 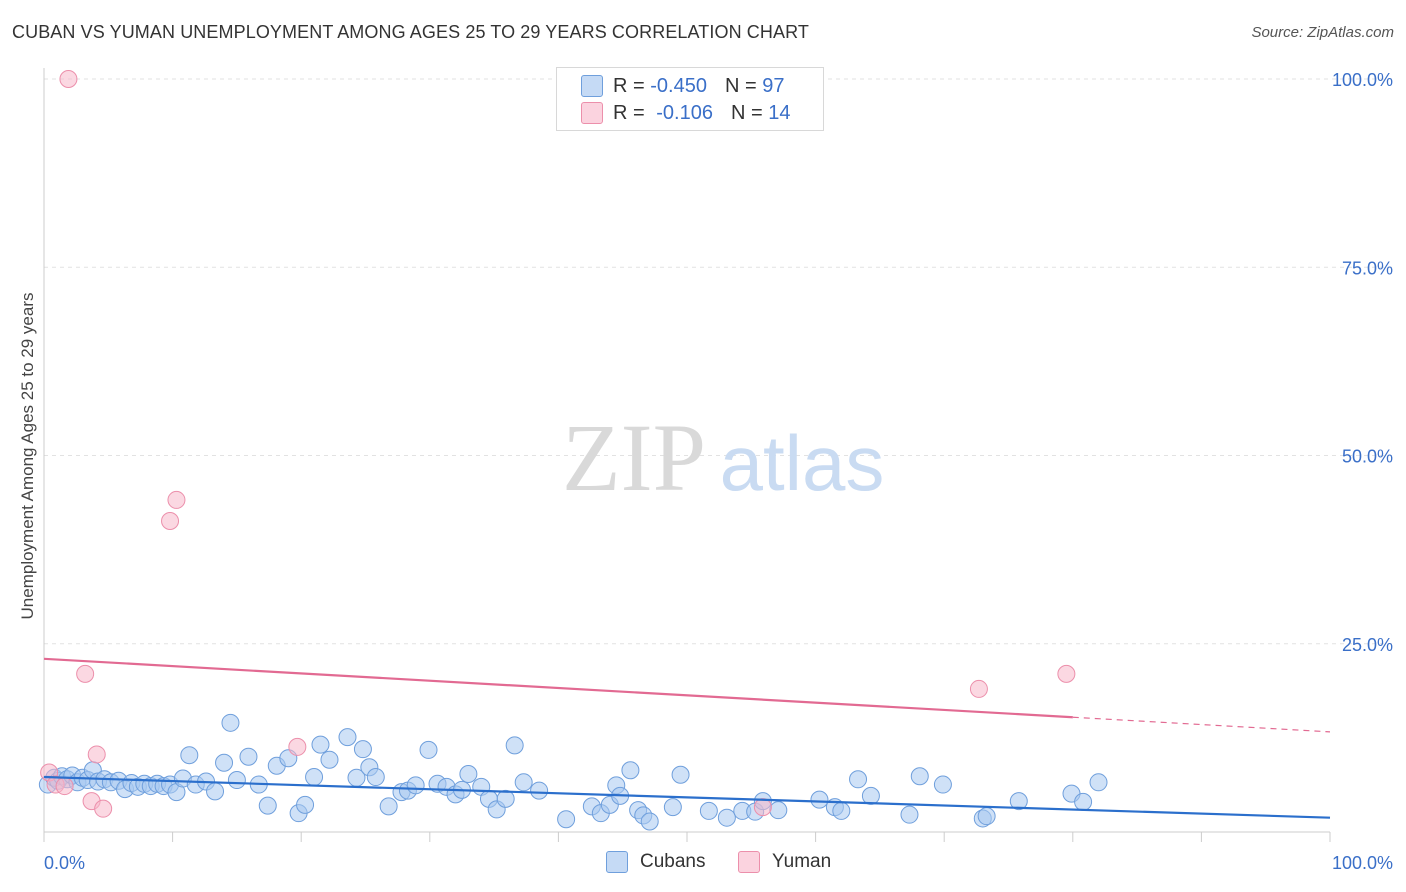 What do you see at coordinates (1367, 645) in the screenshot?
I see `y-tick-label: 25.0%` at bounding box center [1367, 645].